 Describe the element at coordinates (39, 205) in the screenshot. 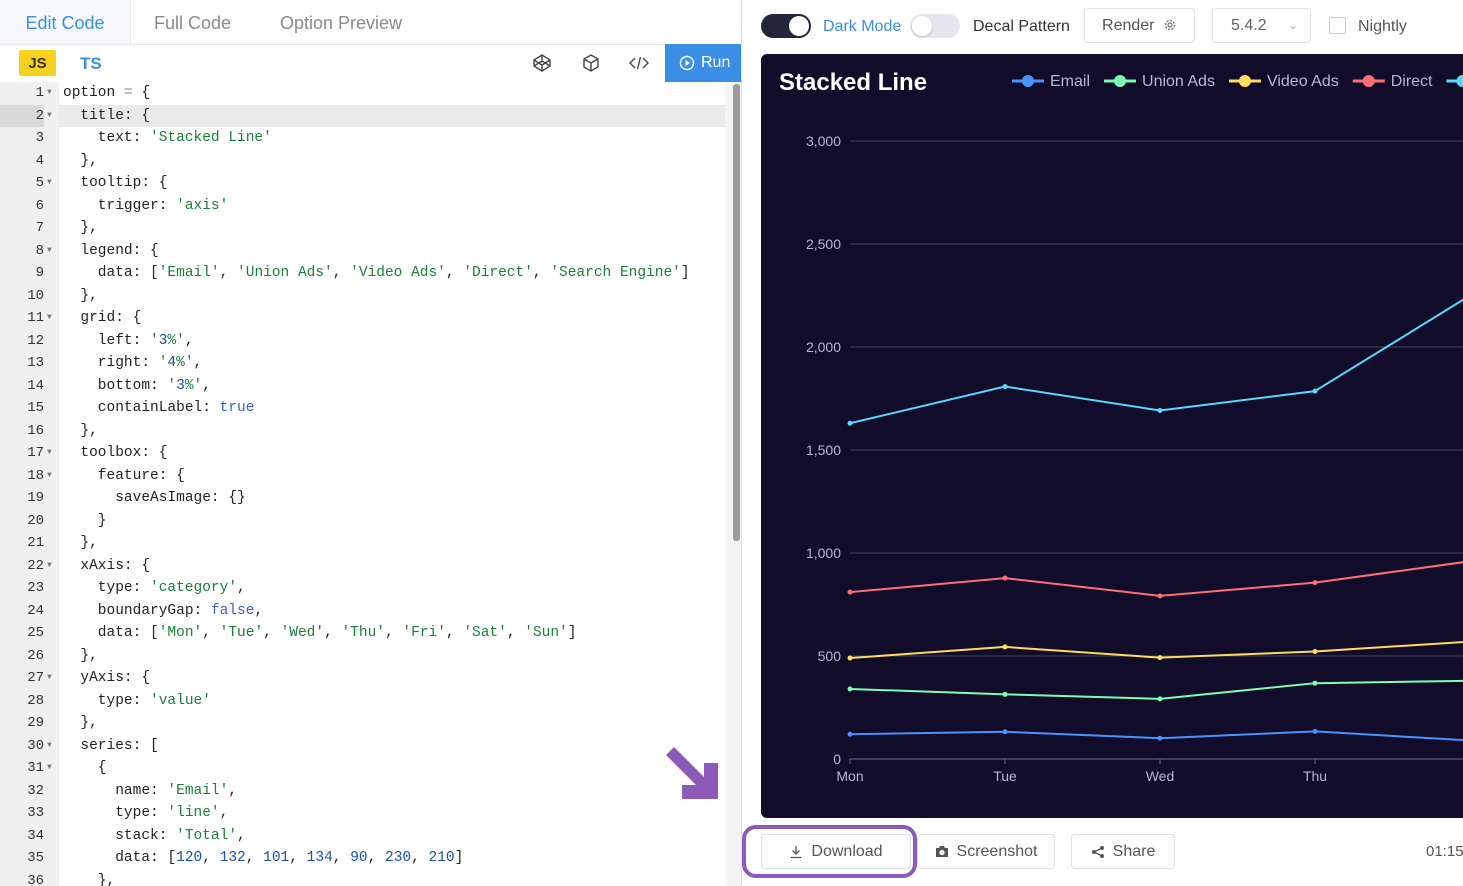

I see `line-number: 6` at that location.